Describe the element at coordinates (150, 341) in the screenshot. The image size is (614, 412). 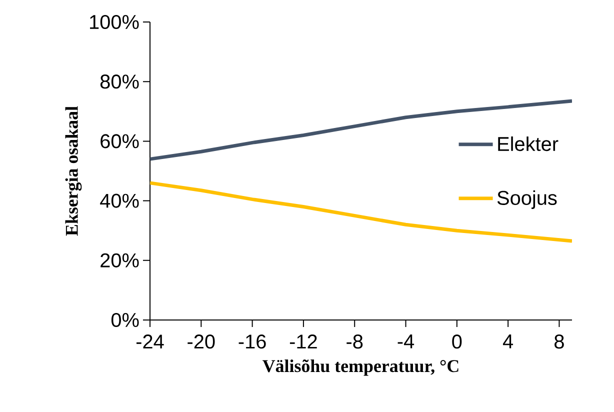
I see `x-tick-label: -24` at that location.